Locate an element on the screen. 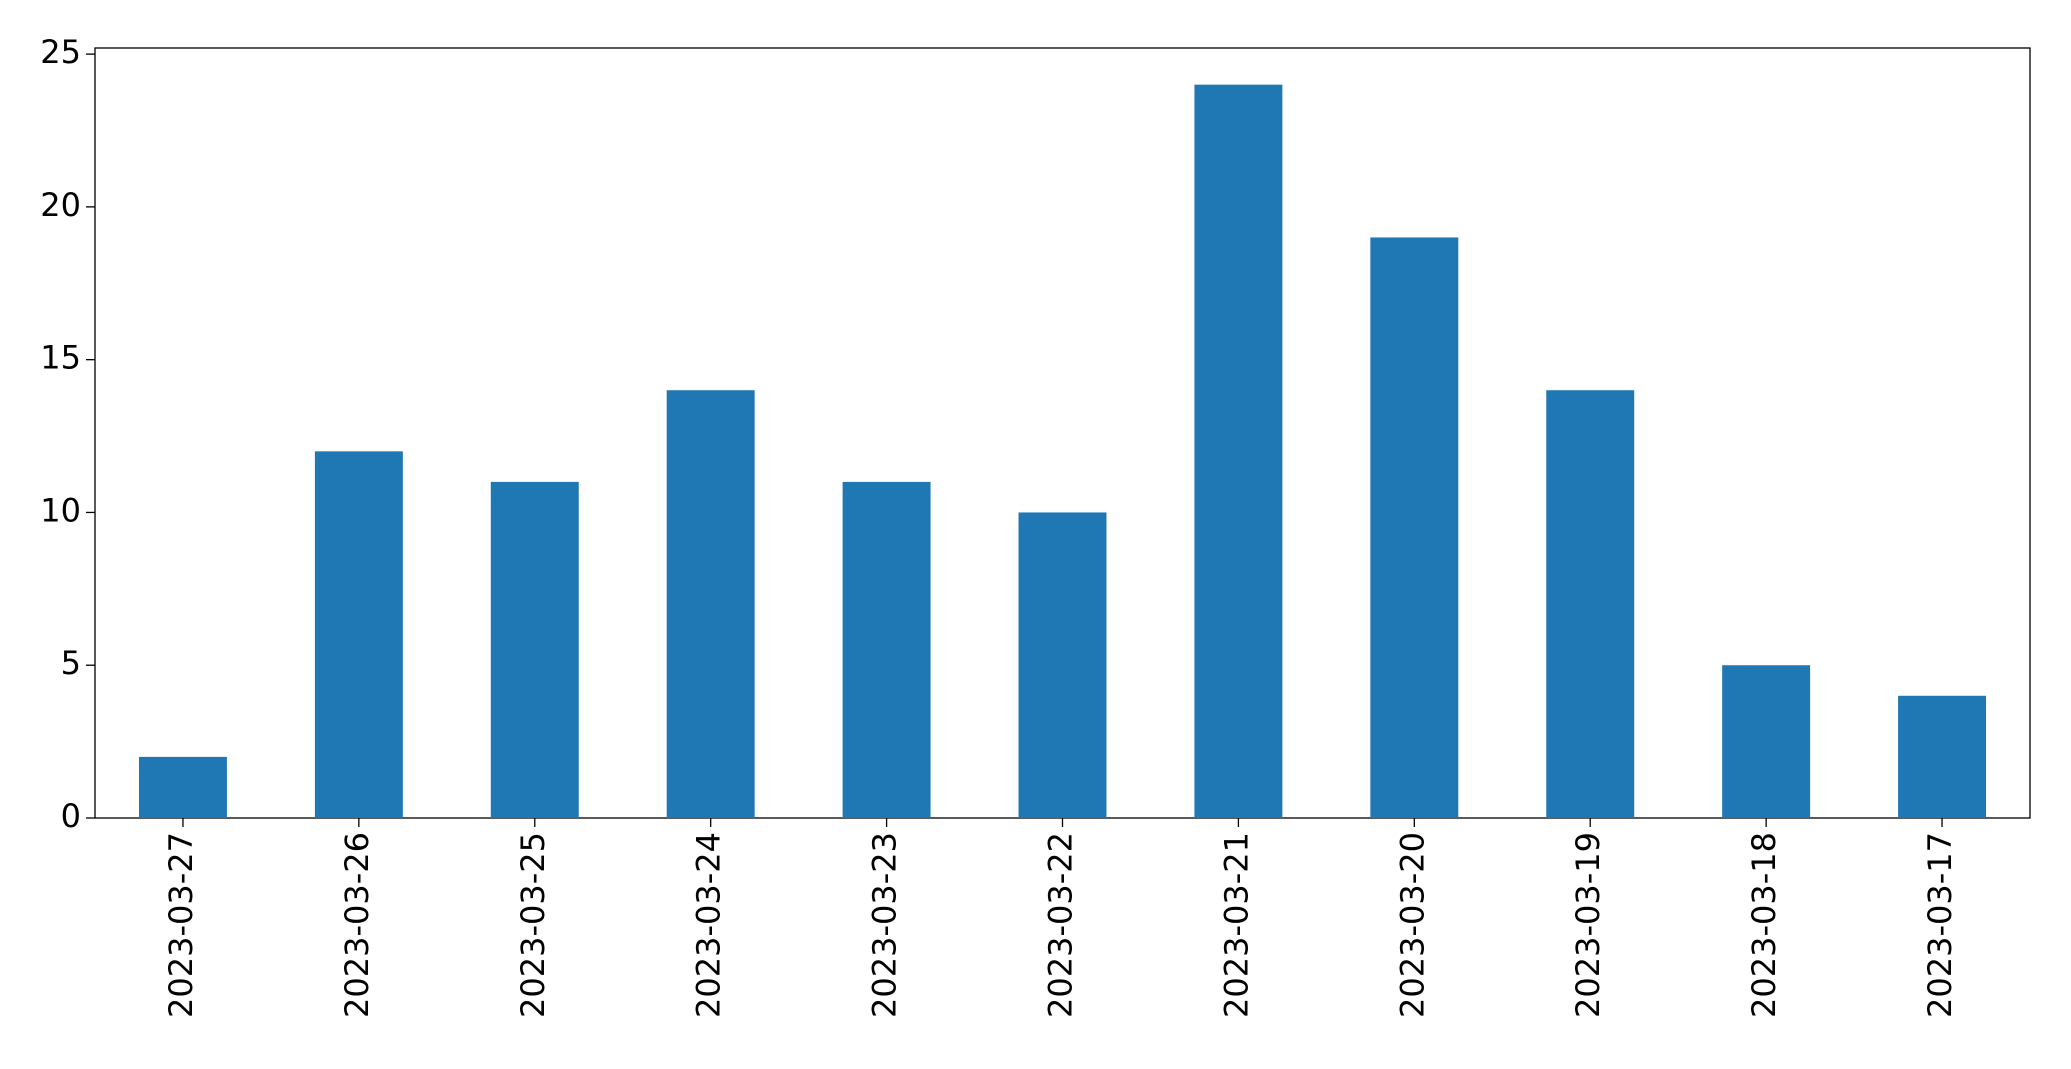  y-tick-label: 0 is located at coordinates (71, 816).